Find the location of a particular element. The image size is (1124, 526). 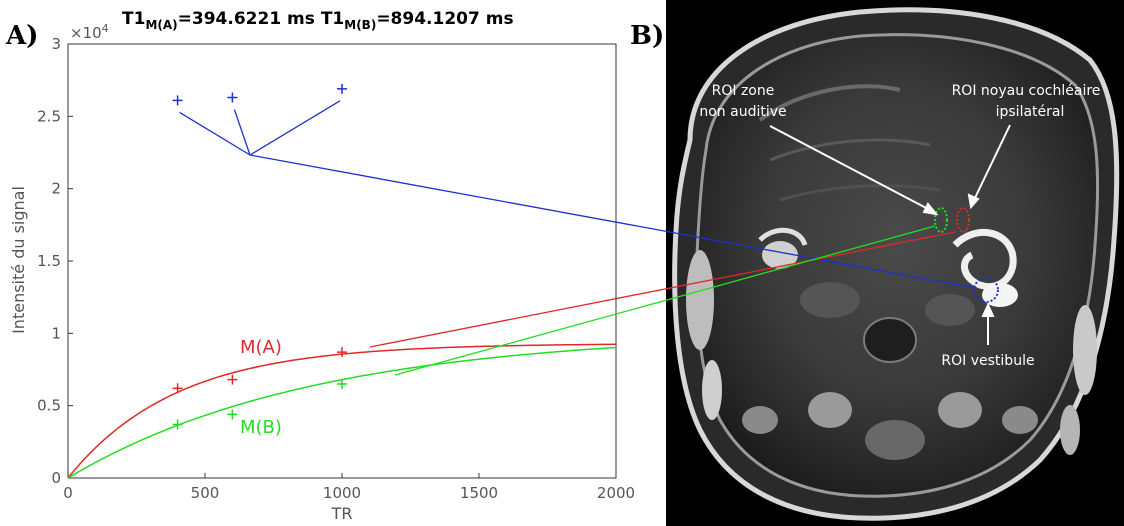

roi-noyau-label-2: ipsilatéral is located at coordinates (1030, 112).